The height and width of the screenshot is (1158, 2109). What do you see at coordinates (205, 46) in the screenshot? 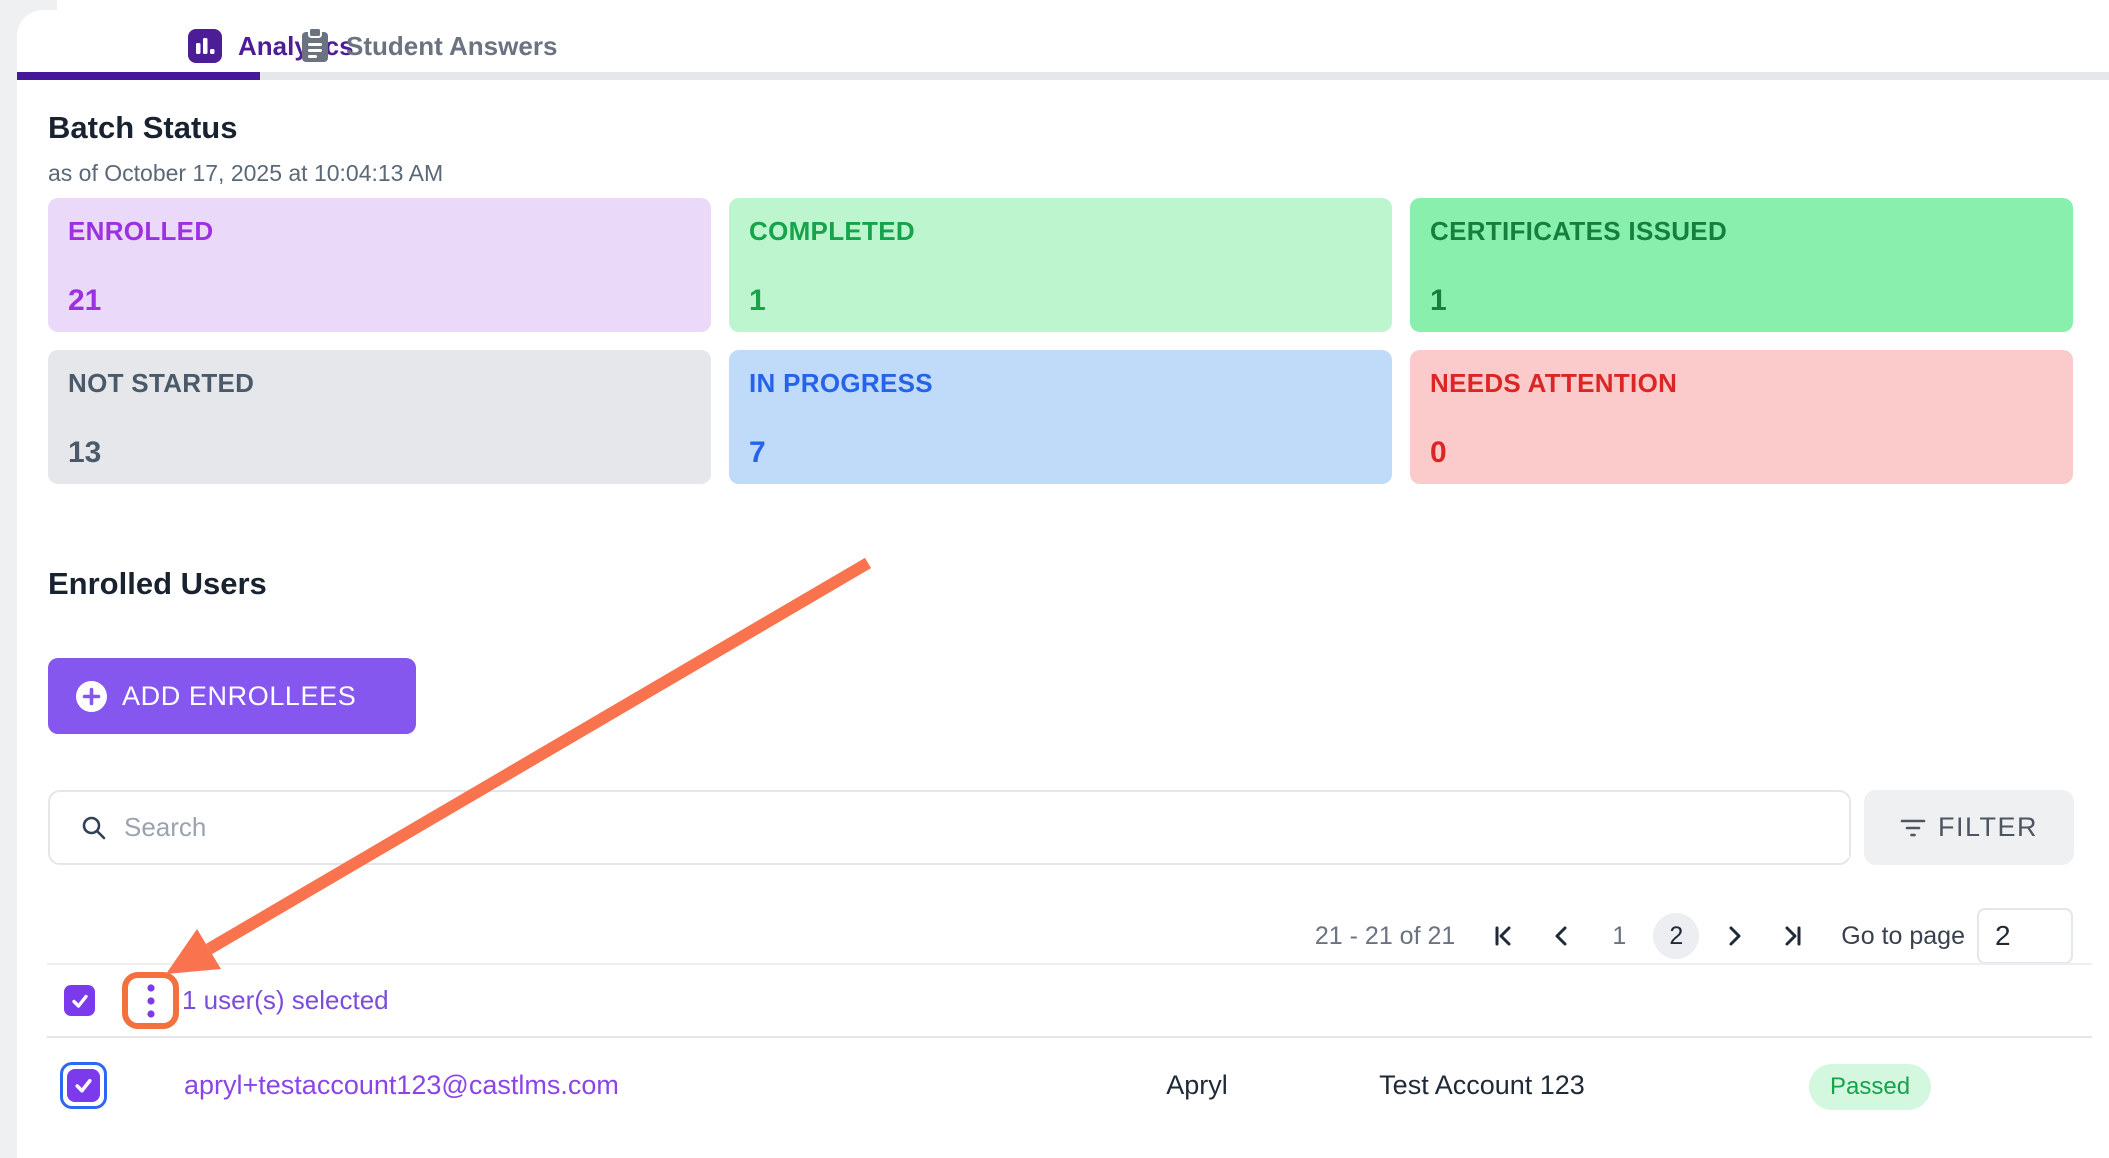
I see `bar-chart-icon` at bounding box center [205, 46].